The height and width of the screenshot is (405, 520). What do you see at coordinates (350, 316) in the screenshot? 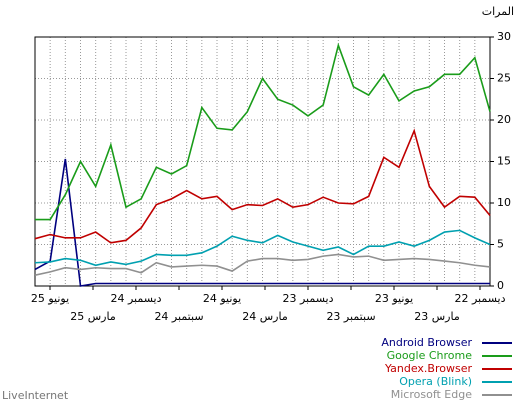
I see `x-tick-label: سبتمبر 23` at bounding box center [350, 316].